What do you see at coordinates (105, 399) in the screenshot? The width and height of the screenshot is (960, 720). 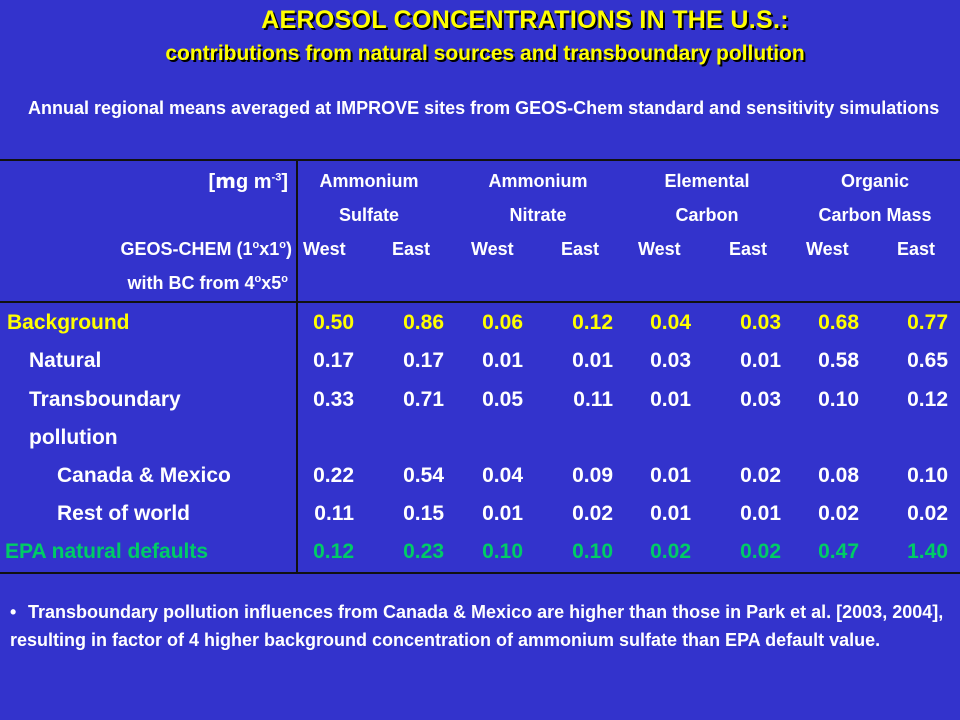 I see `row-label-transboundary: Transboundary` at bounding box center [105, 399].